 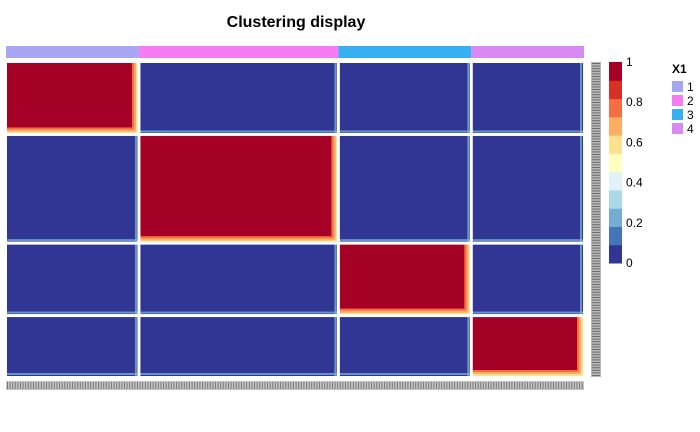 I want to click on row-tick-marks, so click(x=596, y=219).